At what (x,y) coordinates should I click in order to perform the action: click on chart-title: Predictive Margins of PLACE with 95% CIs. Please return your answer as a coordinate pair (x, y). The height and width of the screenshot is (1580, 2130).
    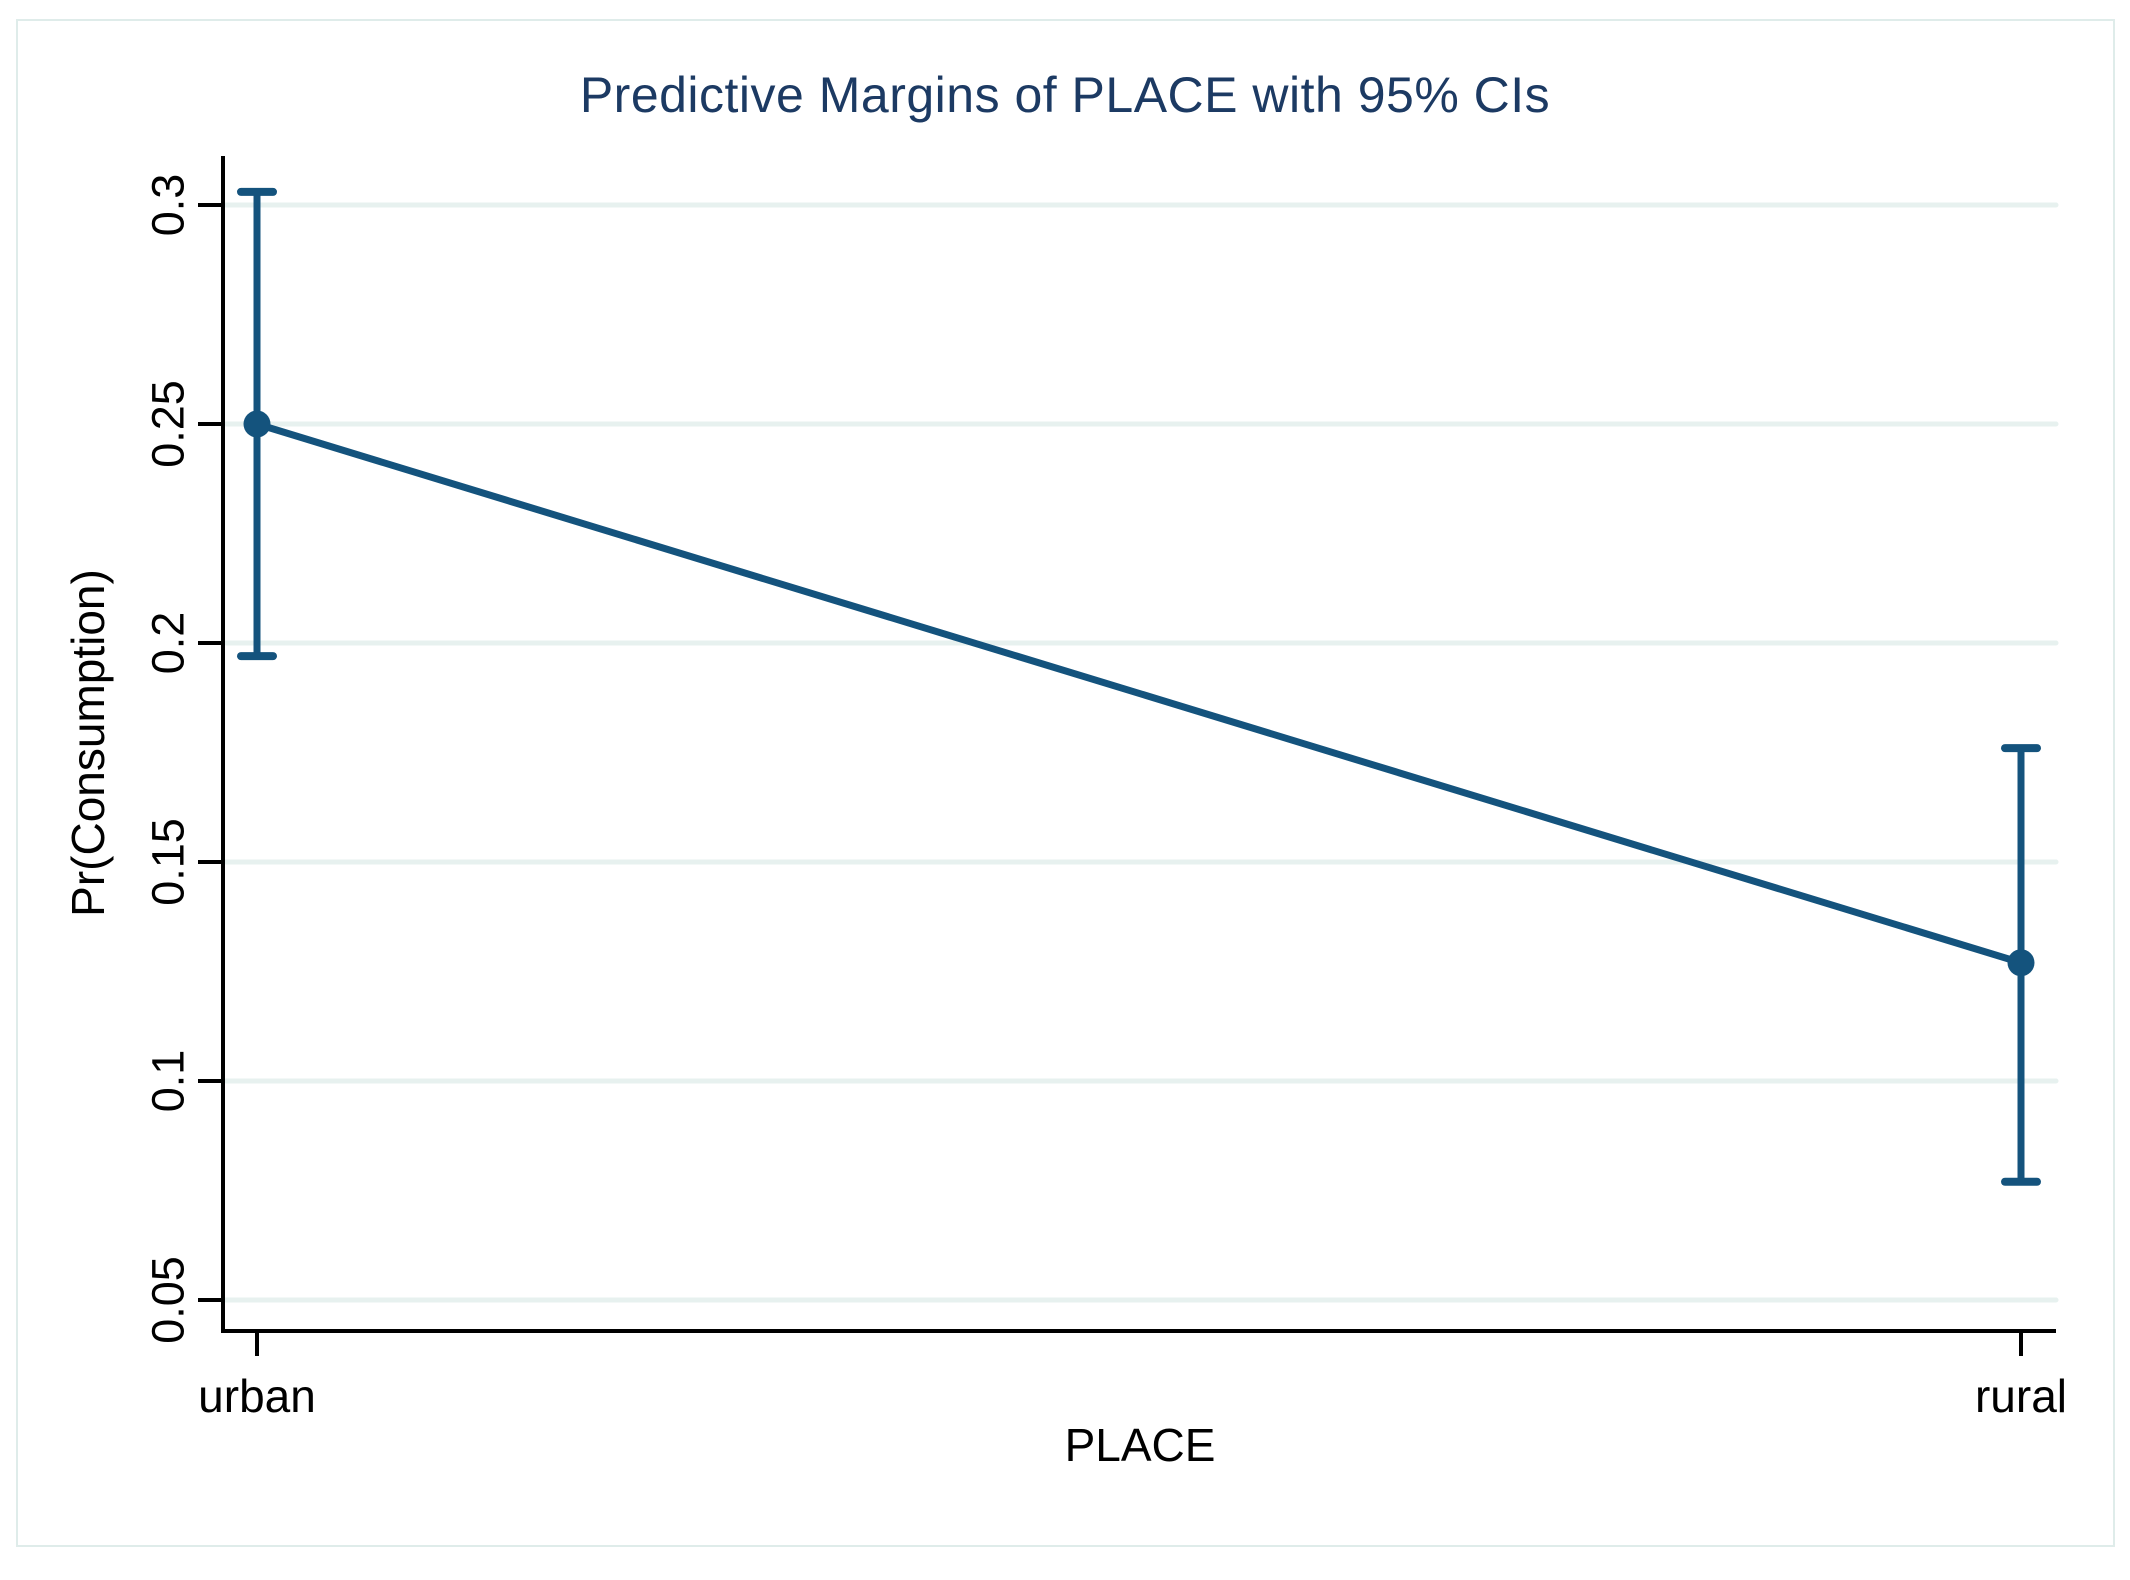
    Looking at the image, I should click on (1065, 95).